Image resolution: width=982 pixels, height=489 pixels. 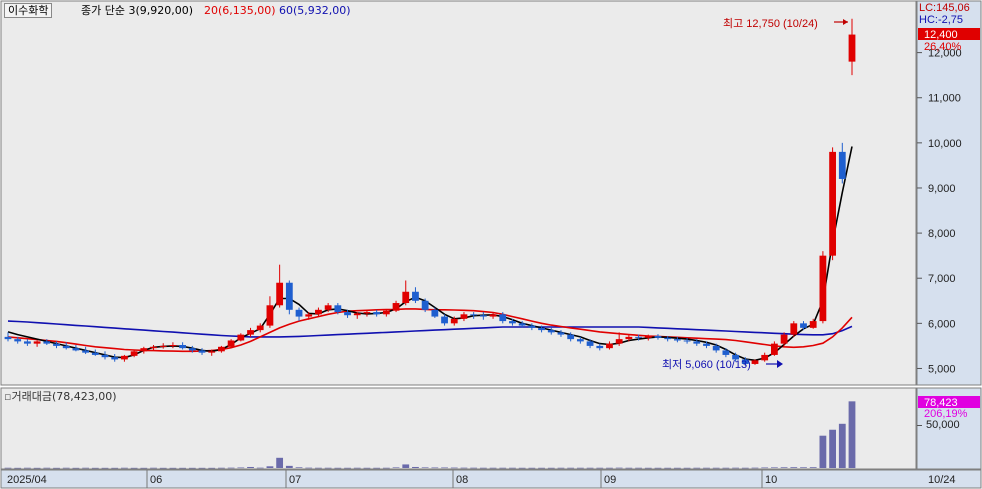 What do you see at coordinates (27, 480) in the screenshot?
I see `xtick-label: 2025/04` at bounding box center [27, 480].